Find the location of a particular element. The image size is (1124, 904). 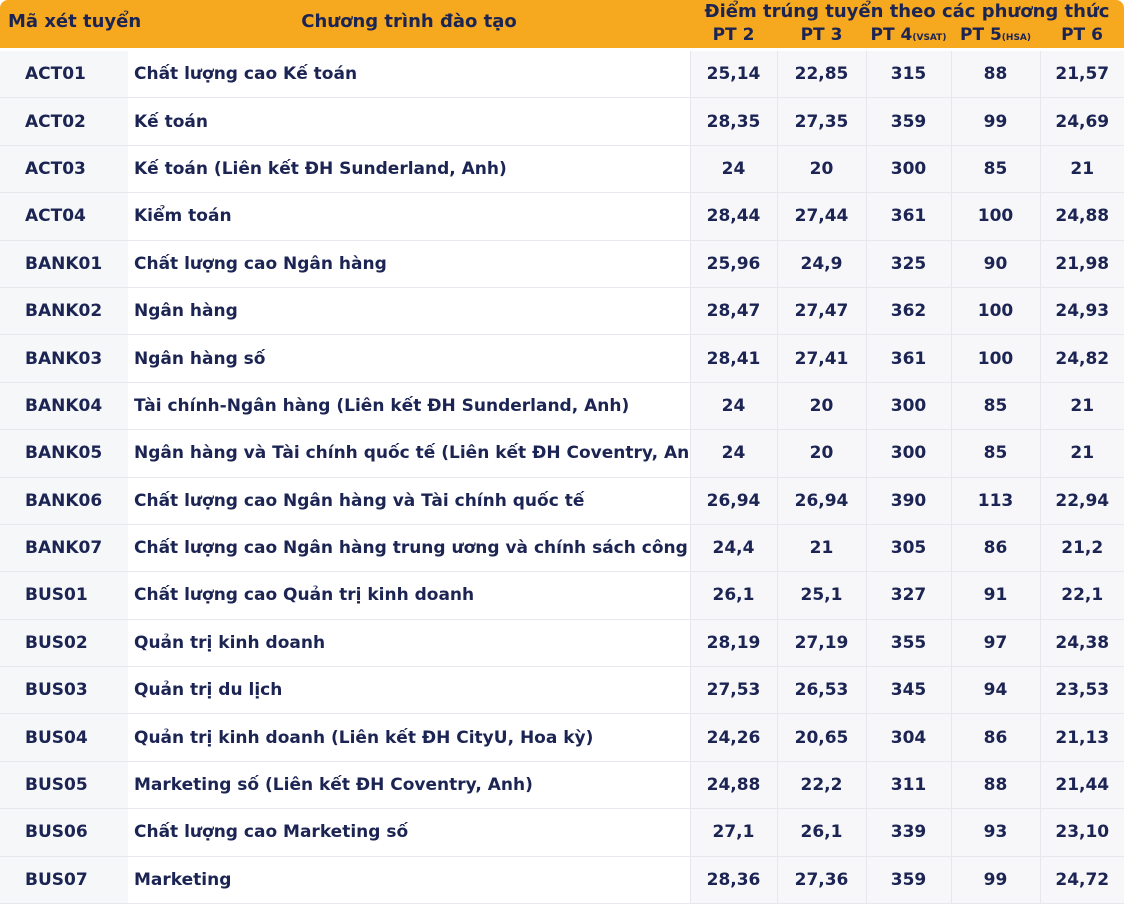

score-cell: 311 is located at coordinates (908, 785).